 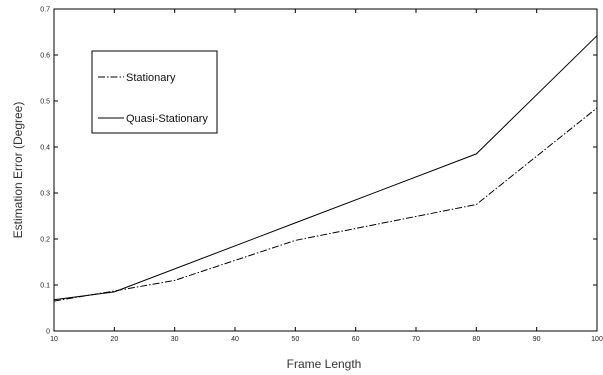 I want to click on y-axis-label: Estimation Error (Degree), so click(x=18, y=170).